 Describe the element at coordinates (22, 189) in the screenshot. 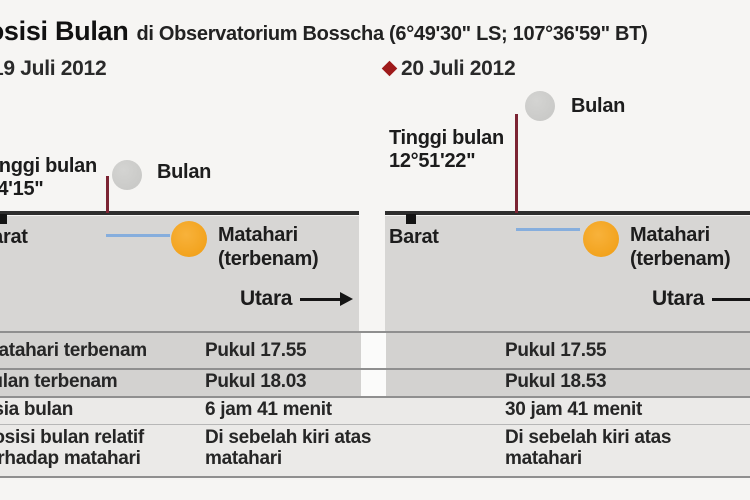

I see `altitude-value: 1°54'15"` at that location.